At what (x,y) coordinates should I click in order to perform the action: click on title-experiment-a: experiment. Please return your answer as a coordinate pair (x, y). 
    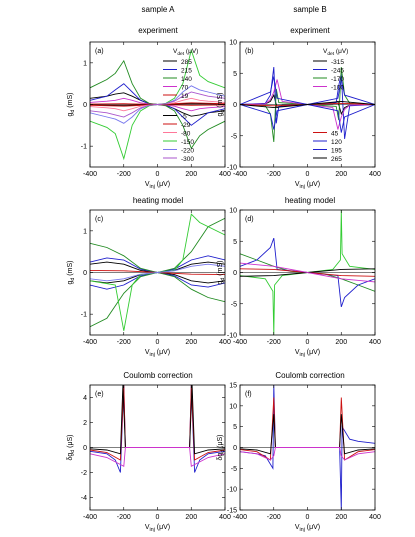
    Looking at the image, I should click on (158, 30).